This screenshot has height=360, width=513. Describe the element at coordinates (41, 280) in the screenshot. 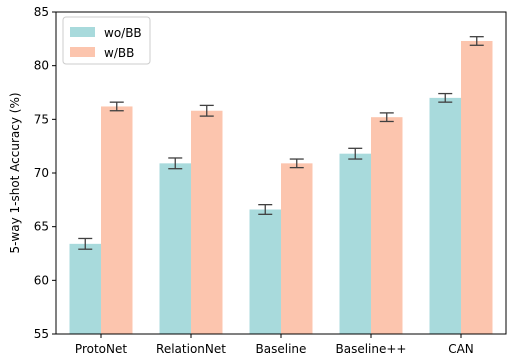

I see `y-tick-label: 60` at that location.